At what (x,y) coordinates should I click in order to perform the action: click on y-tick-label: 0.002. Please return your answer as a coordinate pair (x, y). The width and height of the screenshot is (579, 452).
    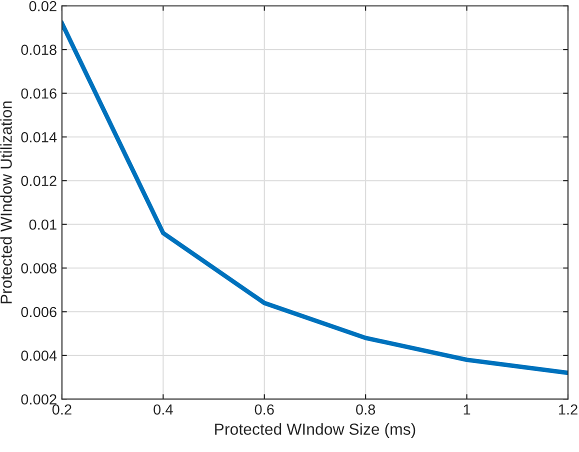
    Looking at the image, I should click on (38, 399).